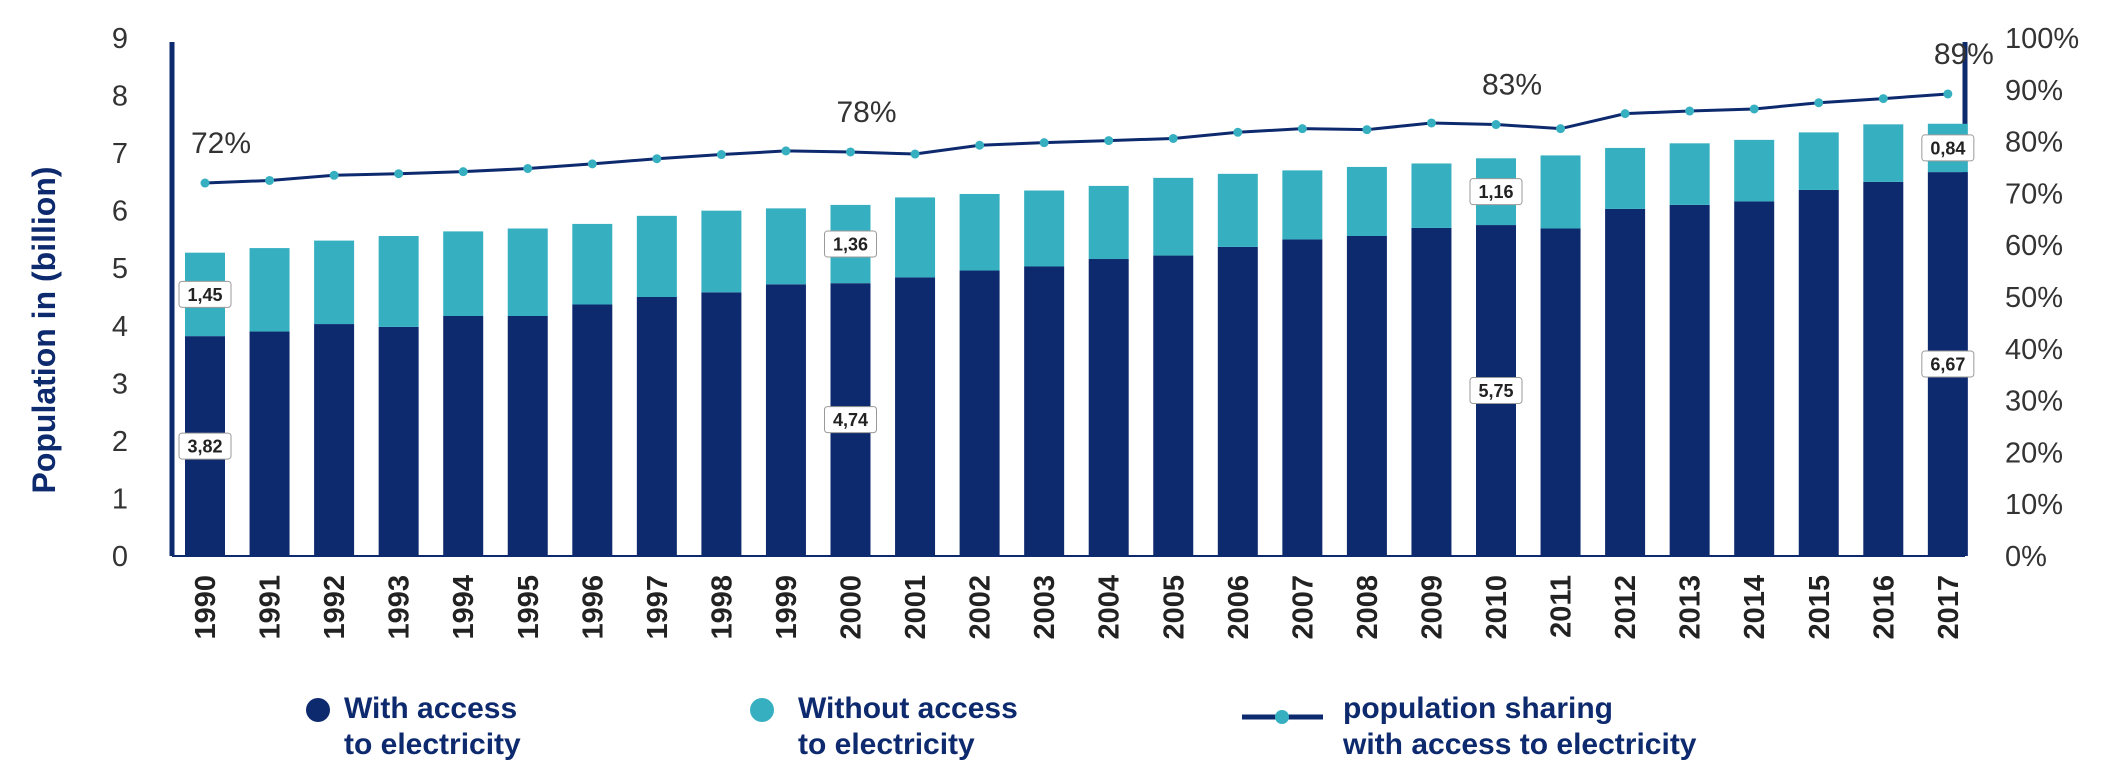  Describe the element at coordinates (120, 499) in the screenshot. I see `y-tick-label: 1` at that location.